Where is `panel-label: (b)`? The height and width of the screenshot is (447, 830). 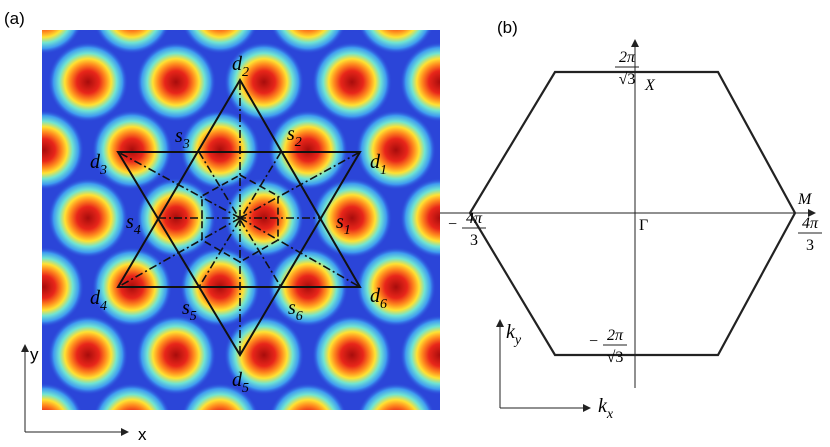
panel-label: (b) is located at coordinates (507, 27).